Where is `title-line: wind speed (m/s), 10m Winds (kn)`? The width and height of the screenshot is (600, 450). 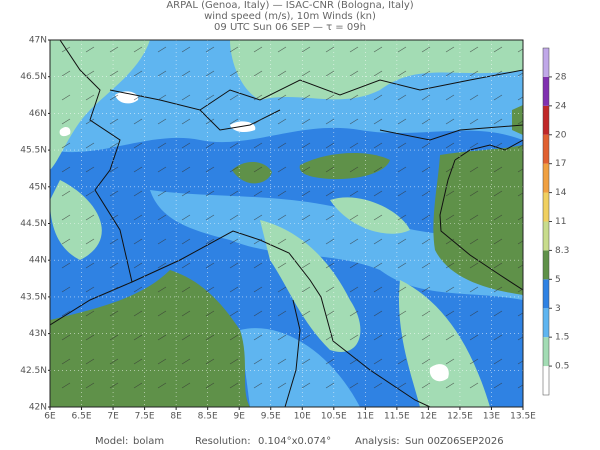
title-line: wind speed (m/s), 10m Winds (kn) is located at coordinates (290, 16).